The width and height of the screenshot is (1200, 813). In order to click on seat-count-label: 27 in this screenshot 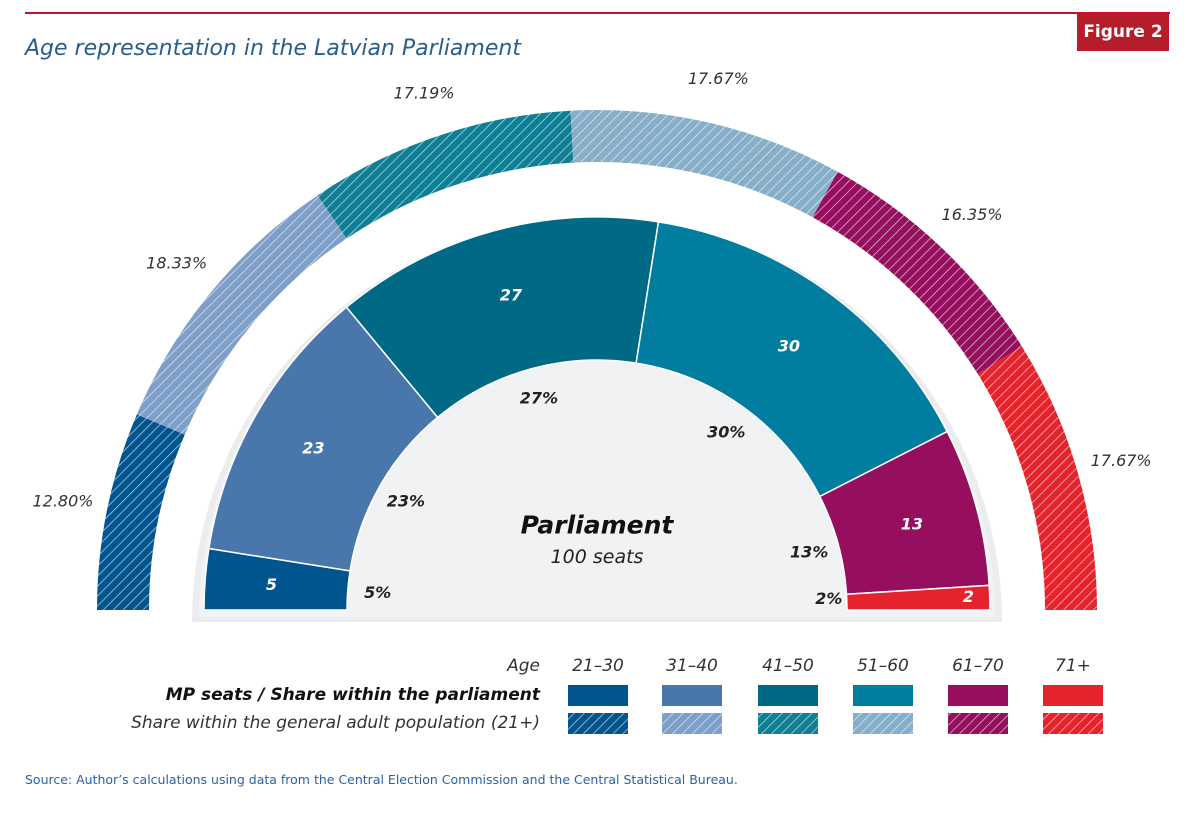, I will do `click(511, 295)`.